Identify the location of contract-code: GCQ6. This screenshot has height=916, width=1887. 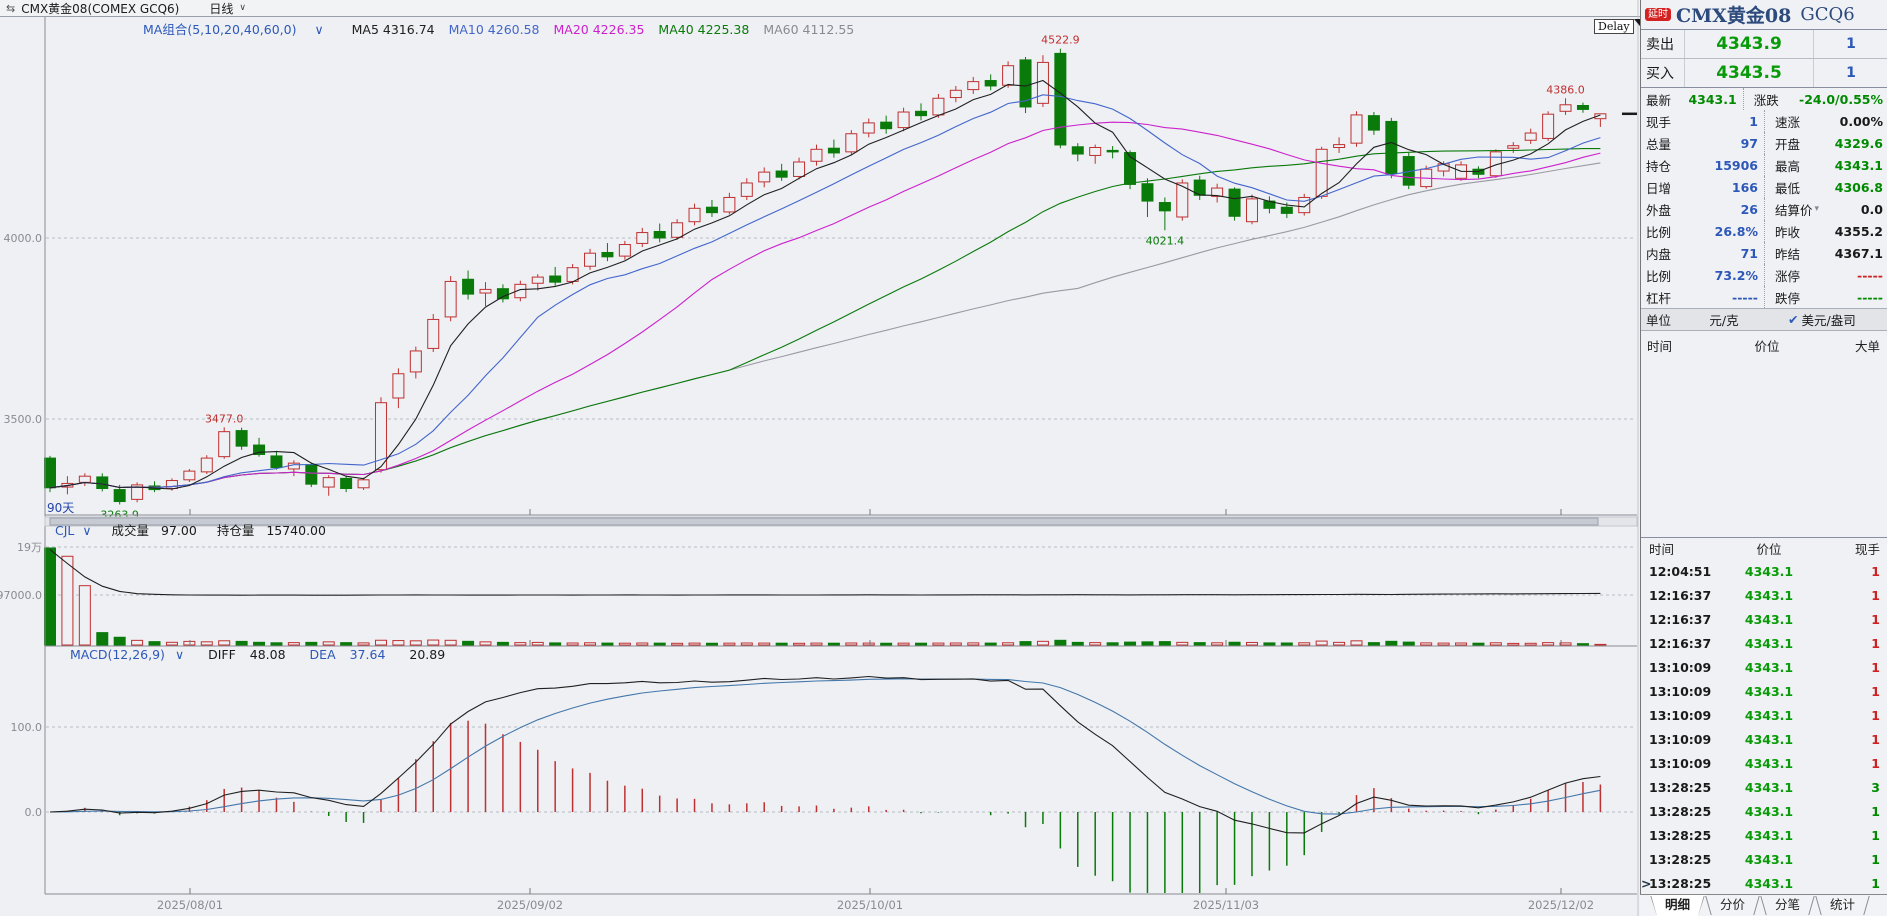
(1827, 14).